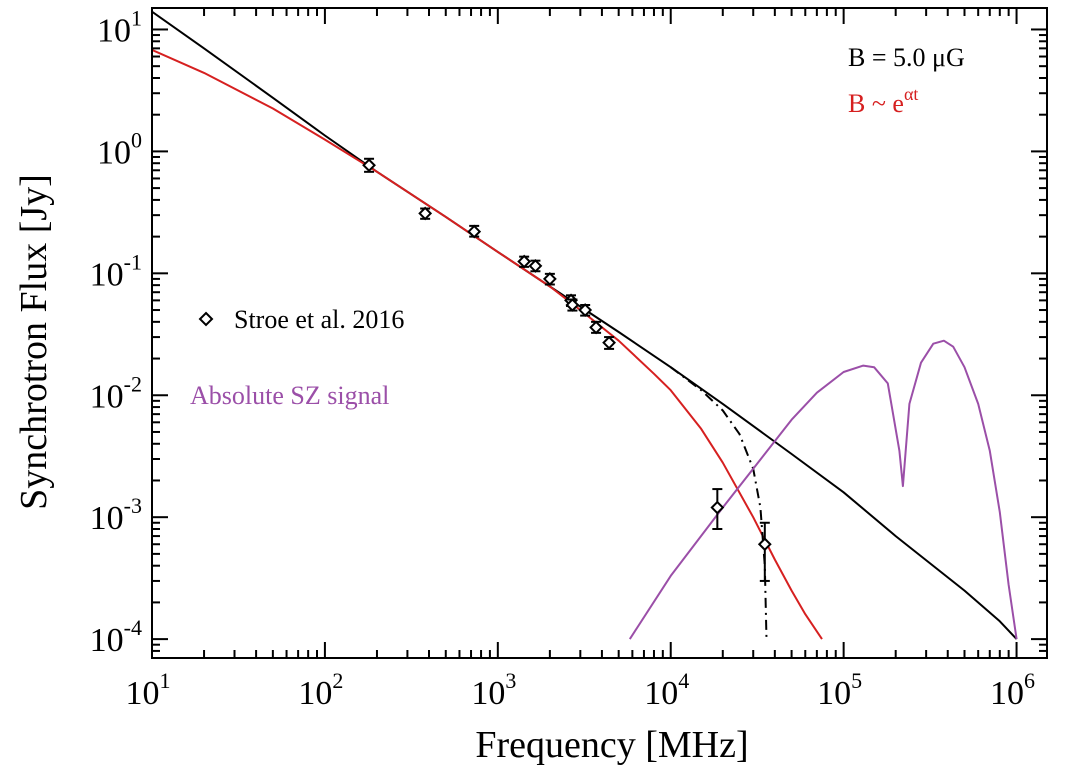  I want to click on y-tick-label: 10⁻², so click(116, 393).